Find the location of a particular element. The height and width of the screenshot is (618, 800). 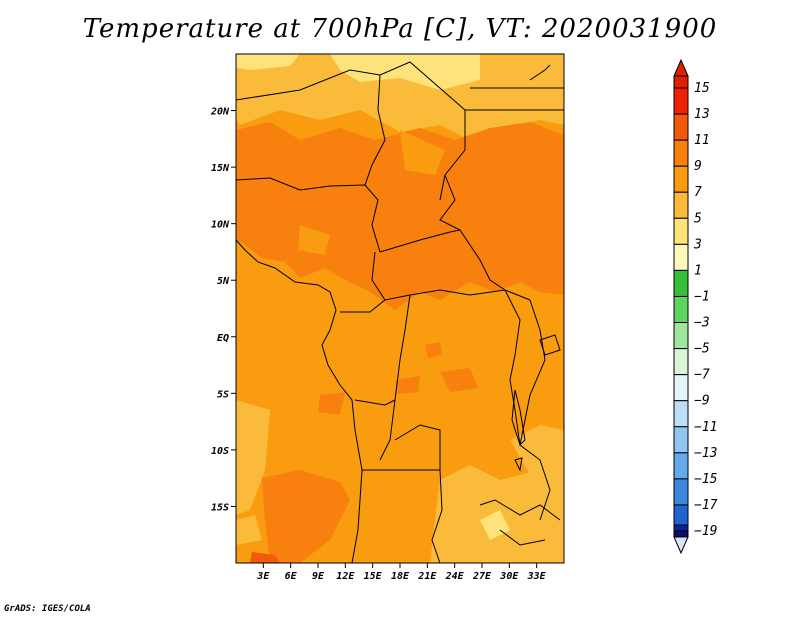

colorbar-bottom-arrow is located at coordinates (681, 545).